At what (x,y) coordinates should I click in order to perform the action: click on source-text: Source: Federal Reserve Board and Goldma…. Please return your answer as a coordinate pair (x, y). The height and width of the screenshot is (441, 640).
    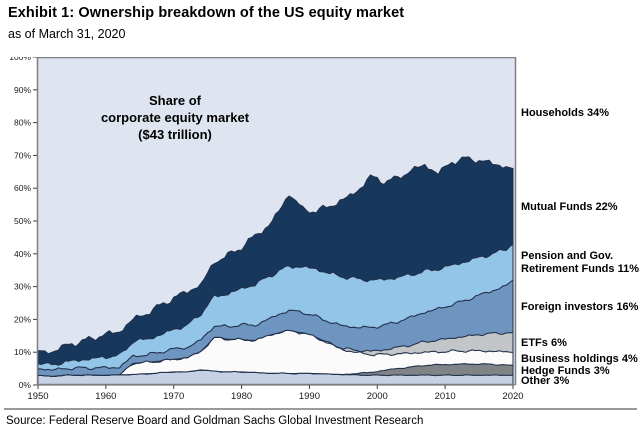
    Looking at the image, I should click on (215, 421).